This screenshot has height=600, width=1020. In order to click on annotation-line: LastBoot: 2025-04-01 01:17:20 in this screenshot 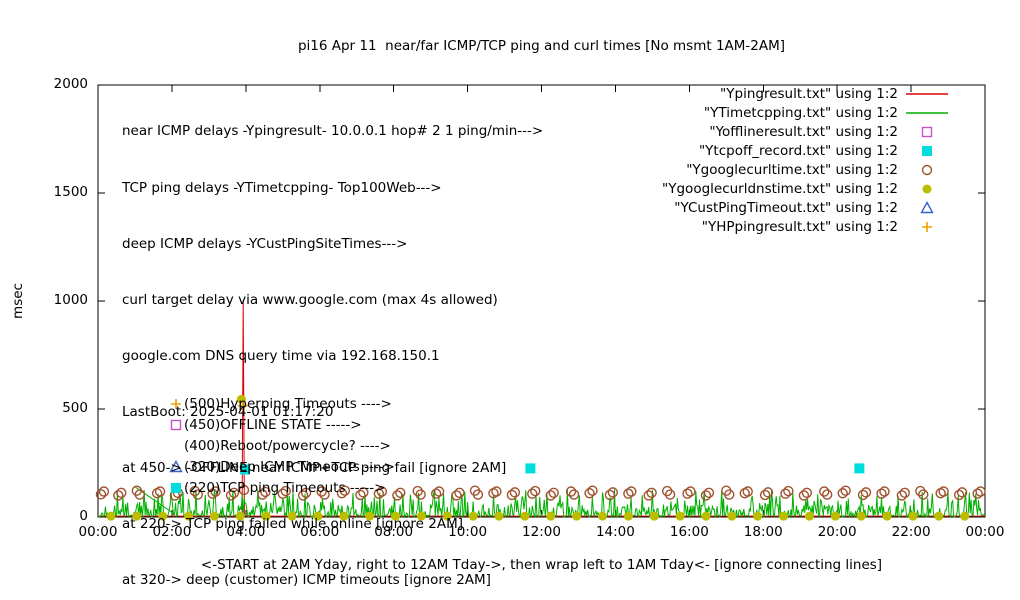, I will do `click(228, 411)`.